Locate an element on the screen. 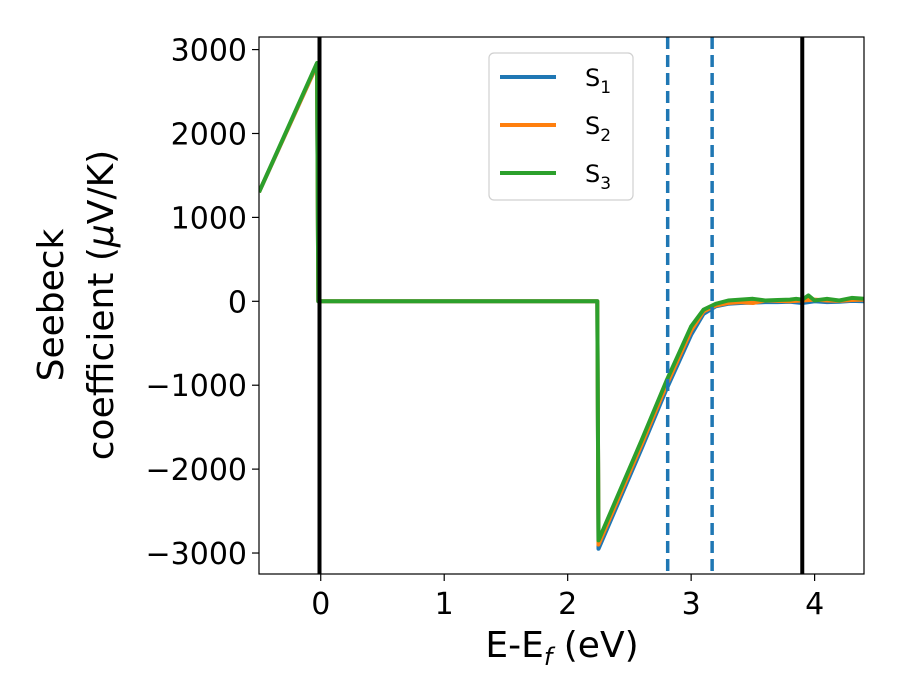 This screenshot has height=700, width=900. x-tick-label: 4 is located at coordinates (814, 604).